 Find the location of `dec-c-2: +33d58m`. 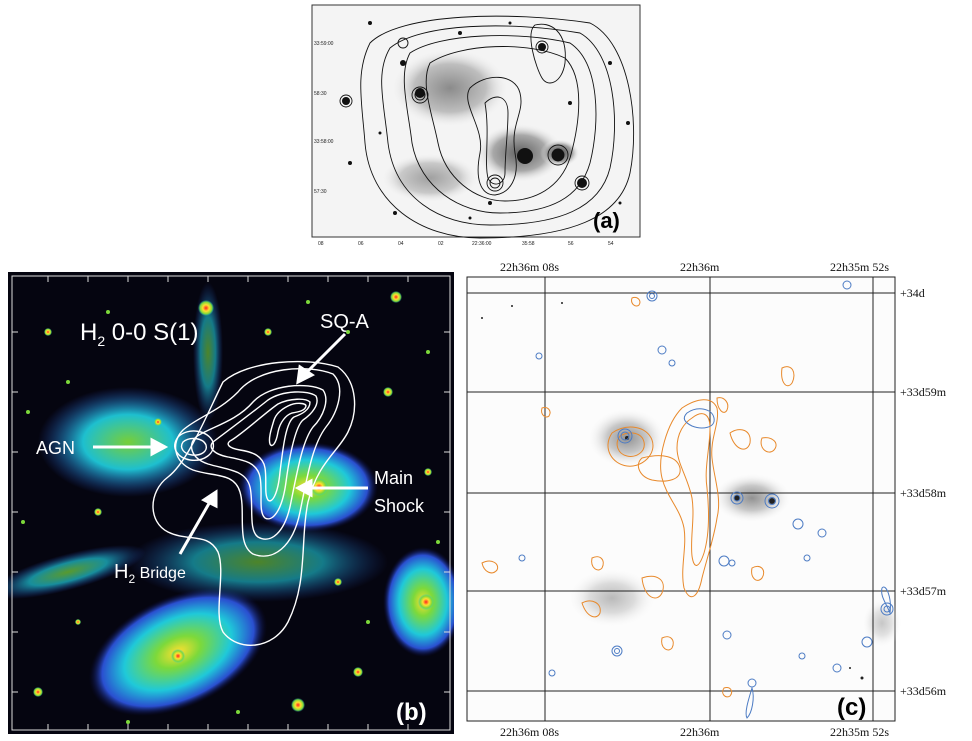

dec-c-2: +33d58m is located at coordinates (923, 493).